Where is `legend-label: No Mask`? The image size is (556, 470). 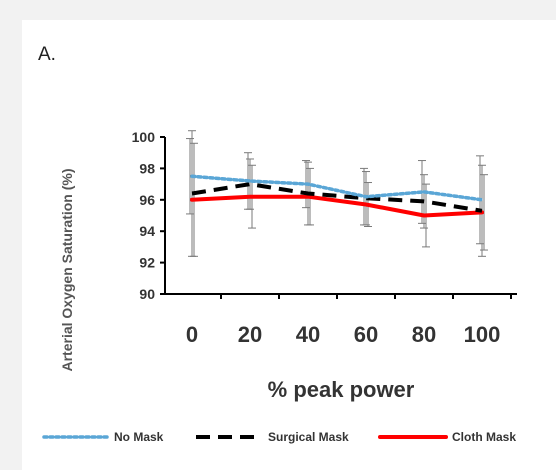 legend-label: No Mask is located at coordinates (139, 437).